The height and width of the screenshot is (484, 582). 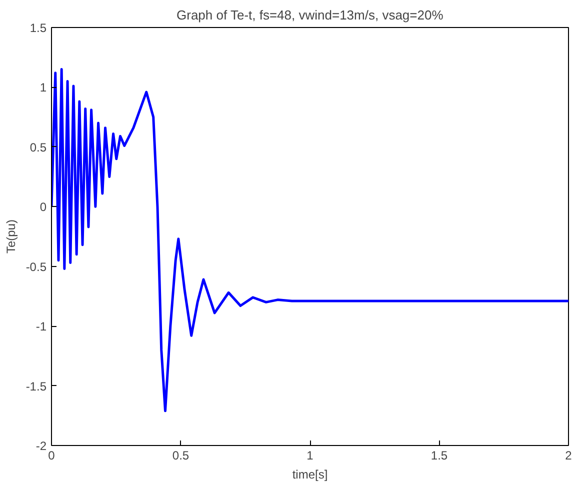 What do you see at coordinates (310, 455) in the screenshot?
I see `x-tick-label: 1` at bounding box center [310, 455].